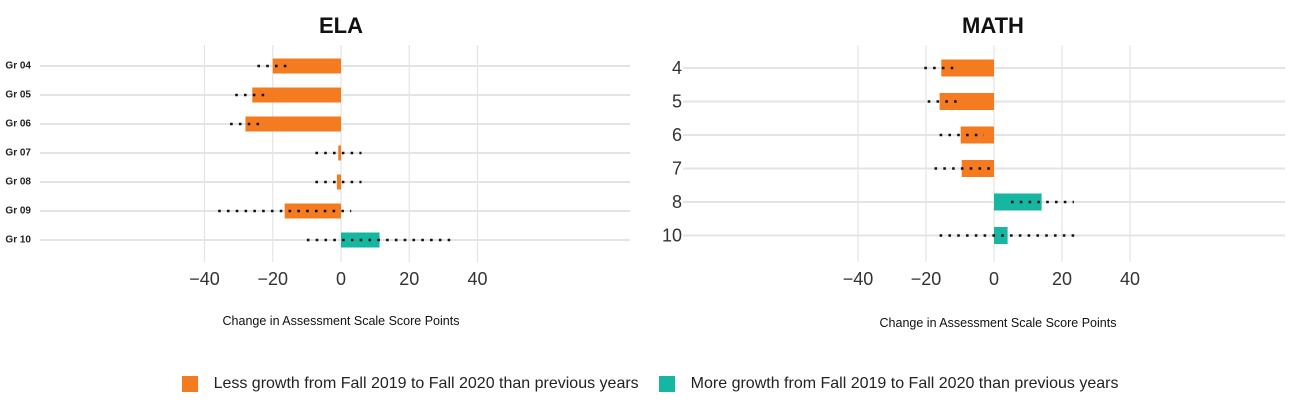  What do you see at coordinates (189, 384) in the screenshot?
I see `legend-swatch-less` at bounding box center [189, 384].